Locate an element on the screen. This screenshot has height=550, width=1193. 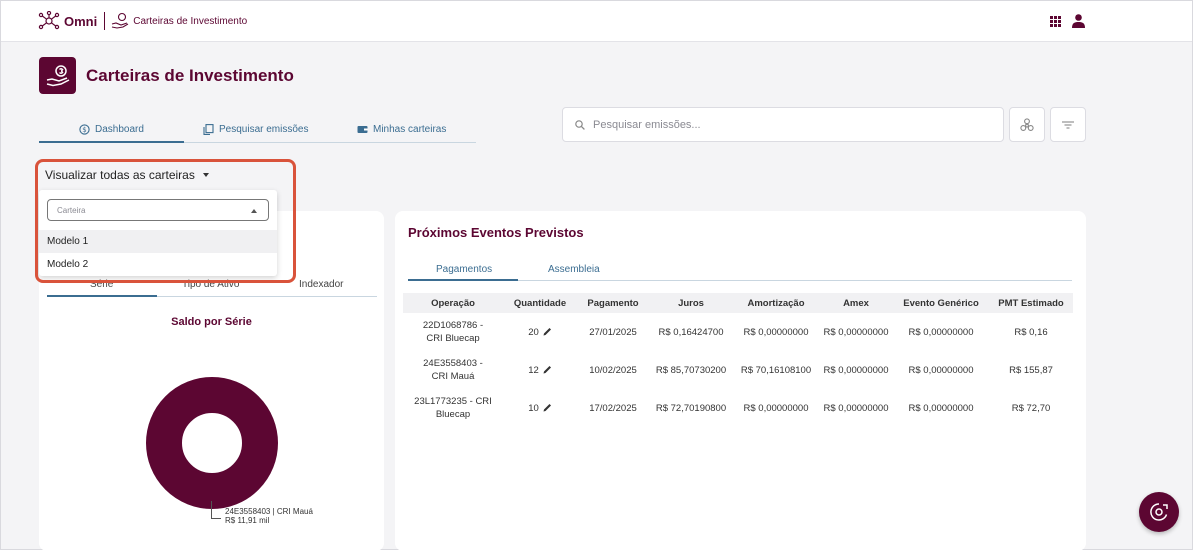
portfolio-select-value: Visualizar todas as carteiras is located at coordinates (120, 175).